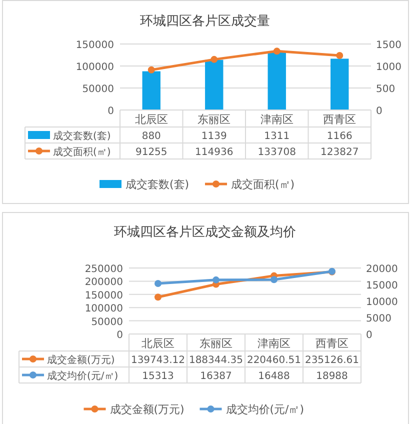  I want to click on legend-label: 成交面积(㎡), so click(82, 152).